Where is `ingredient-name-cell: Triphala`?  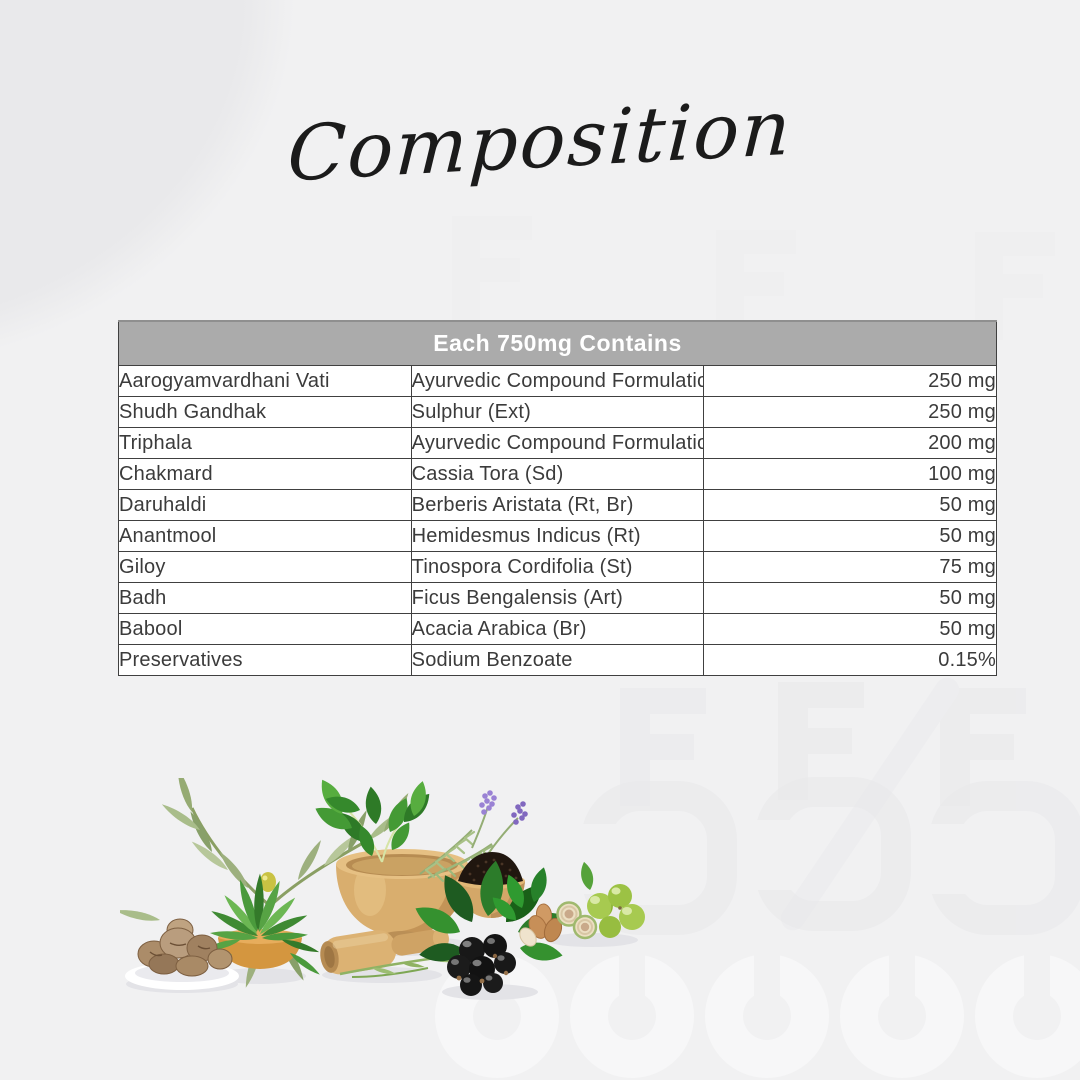 ingredient-name-cell: Triphala is located at coordinates (265, 443).